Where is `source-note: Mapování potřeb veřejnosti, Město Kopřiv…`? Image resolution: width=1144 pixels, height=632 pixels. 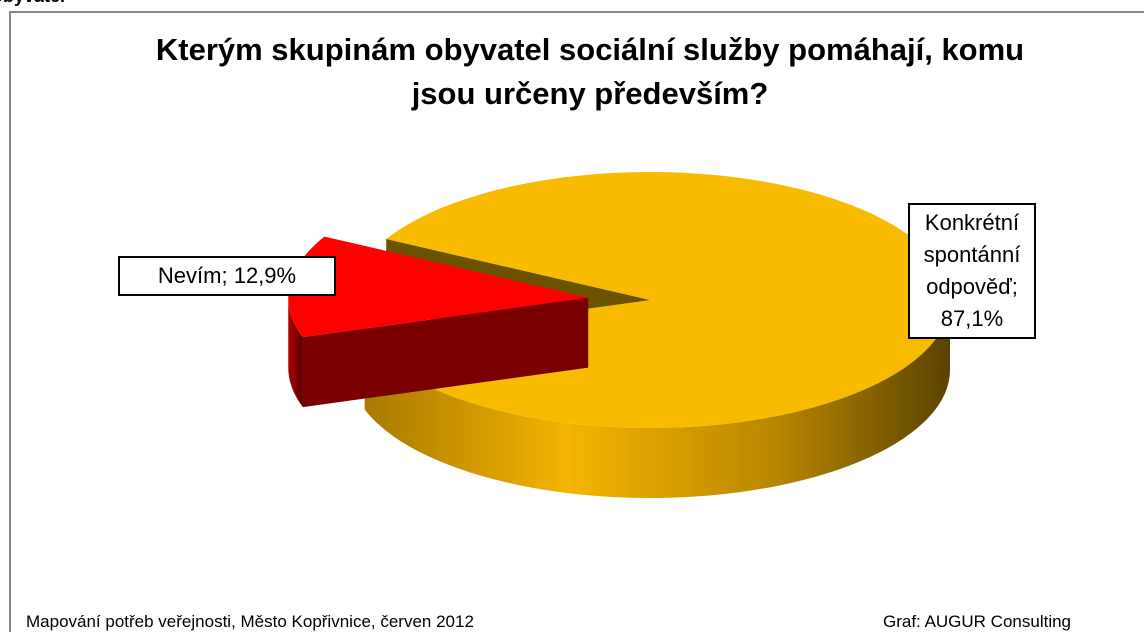 source-note: Mapování potřeb veřejnosti, Město Kopřiv… is located at coordinates (250, 621).